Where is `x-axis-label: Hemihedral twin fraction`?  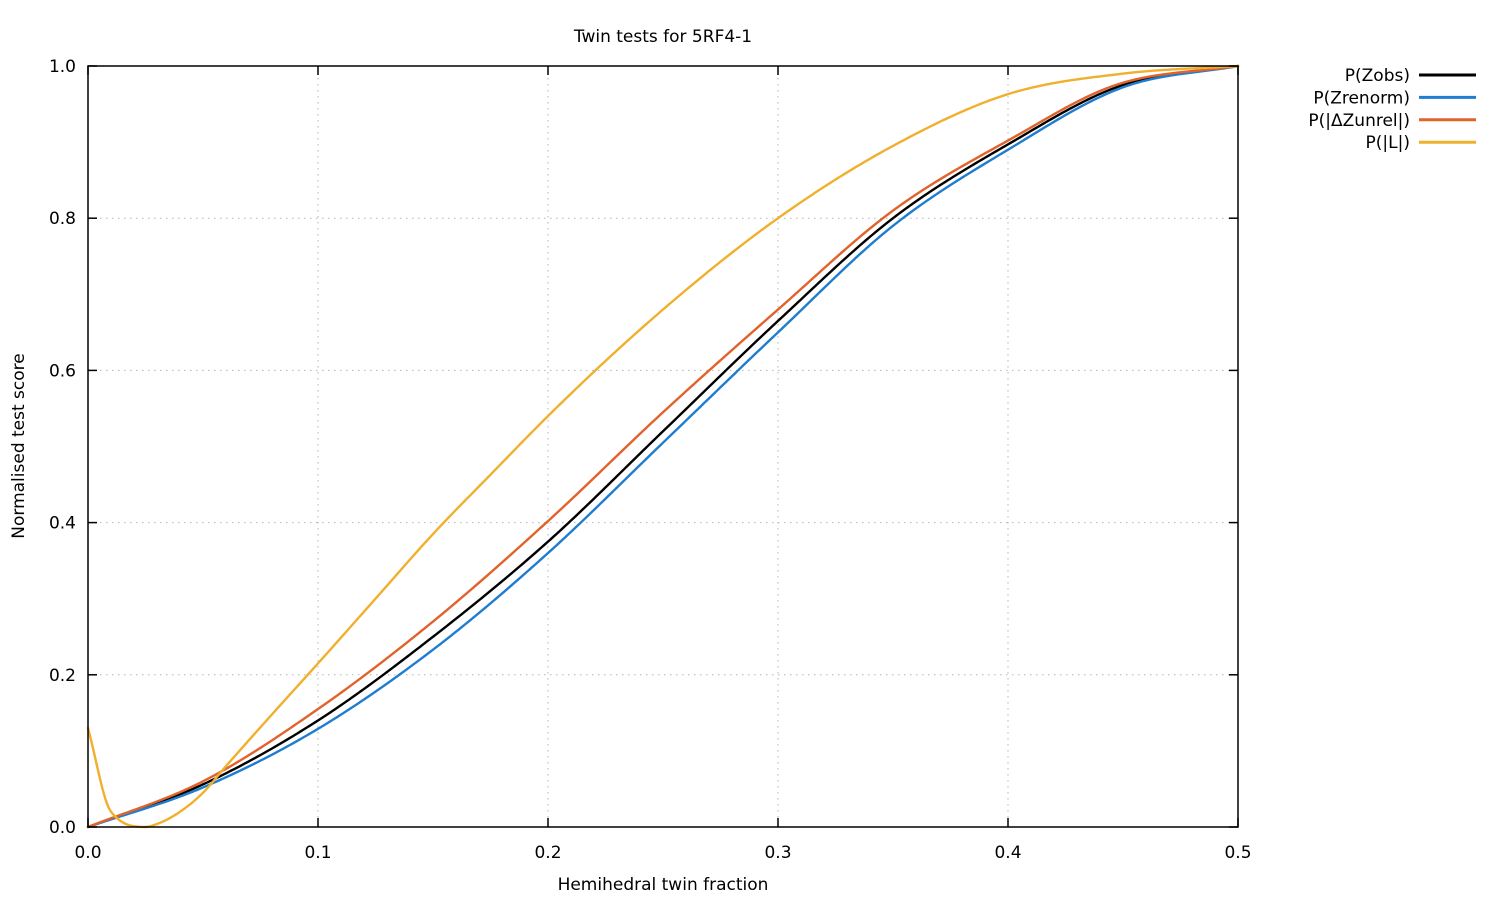
x-axis-label: Hemihedral twin fraction is located at coordinates (663, 885).